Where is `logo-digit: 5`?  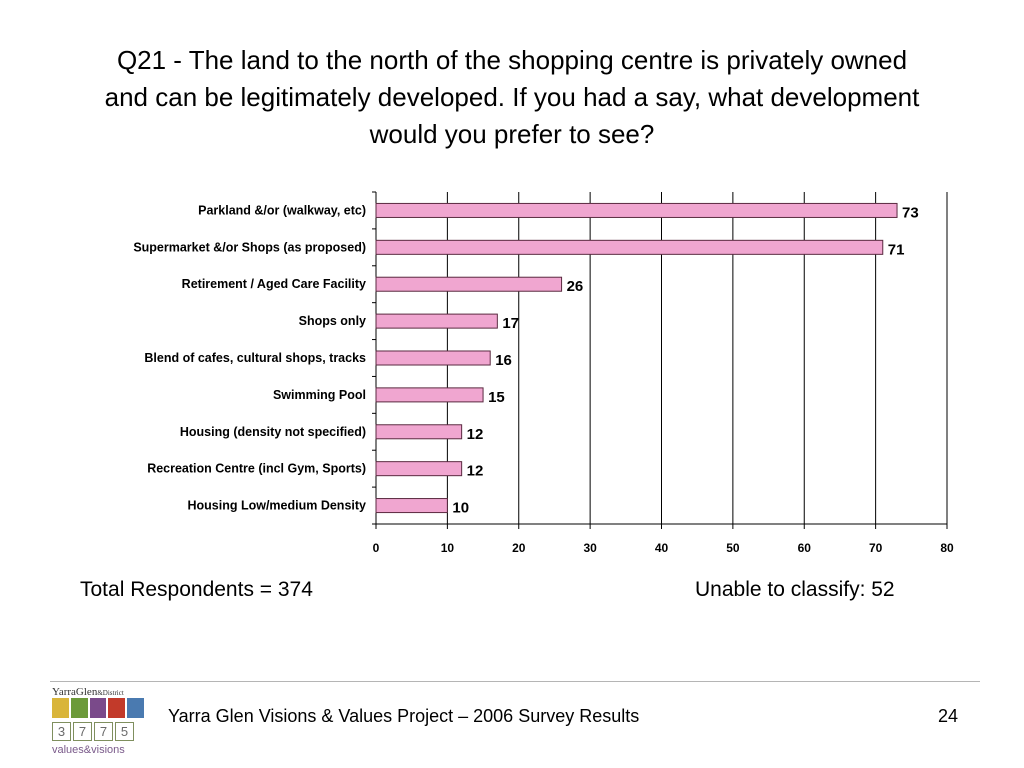 logo-digit: 5 is located at coordinates (124, 731).